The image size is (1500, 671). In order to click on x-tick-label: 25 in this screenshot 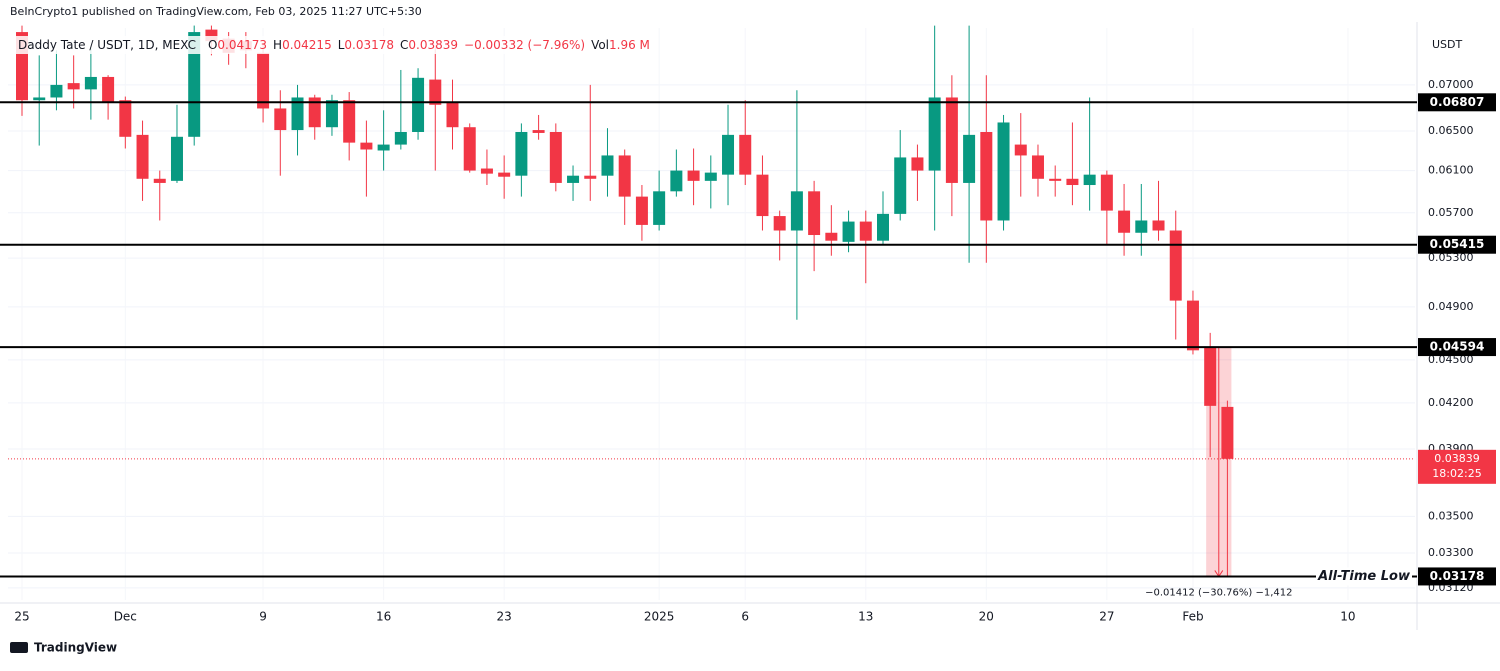, I will do `click(21, 617)`.